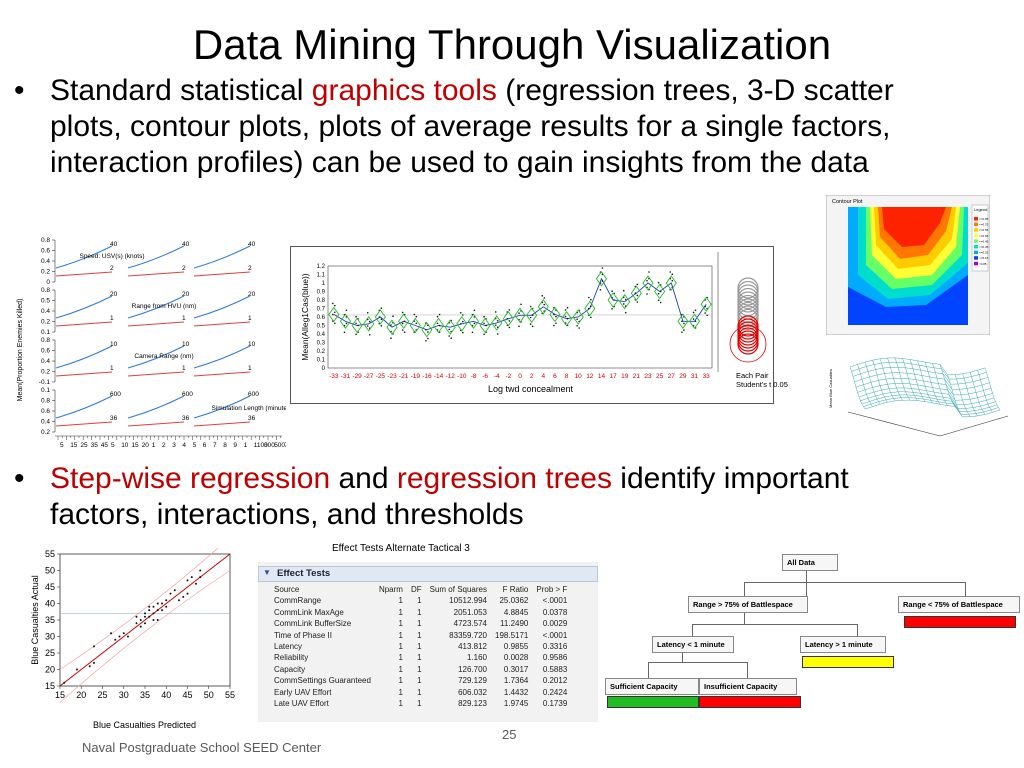 This screenshot has height=768, width=1024. I want to click on contour-legend-label: <=0.75, so click(984, 225).